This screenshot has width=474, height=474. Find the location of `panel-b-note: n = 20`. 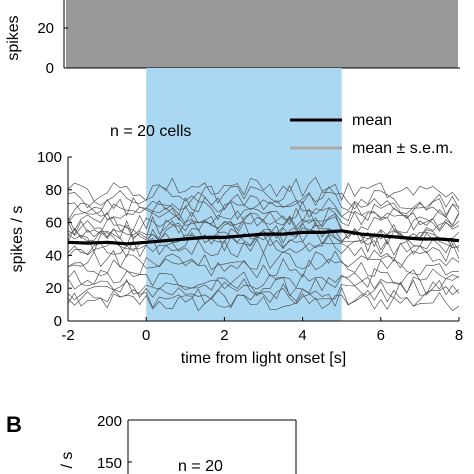

panel-b-note: n = 20 is located at coordinates (200, 466).